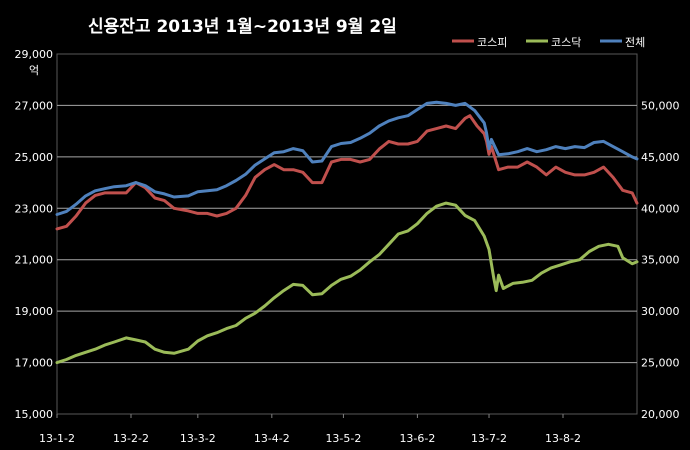 The width and height of the screenshot is (690, 450). I want to click on x-tick-label: 13-1-2, so click(57, 438).